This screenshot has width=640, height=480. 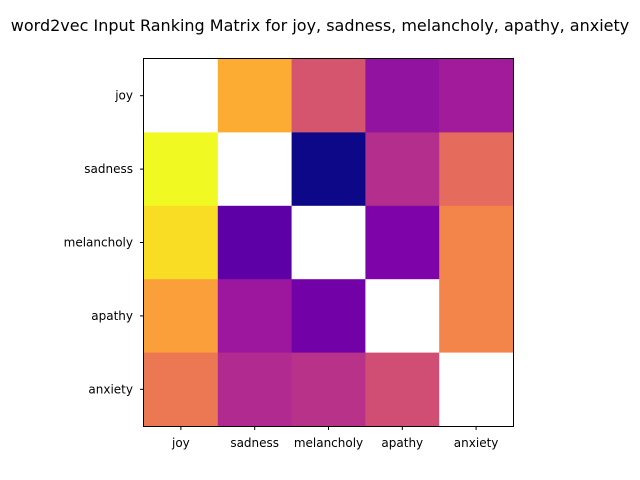 I want to click on heatmap-cell-apathy-joy, so click(x=181, y=316).